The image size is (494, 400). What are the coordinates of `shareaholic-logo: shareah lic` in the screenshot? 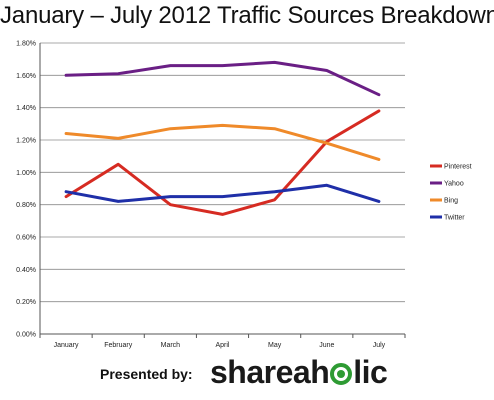 It's located at (299, 372).